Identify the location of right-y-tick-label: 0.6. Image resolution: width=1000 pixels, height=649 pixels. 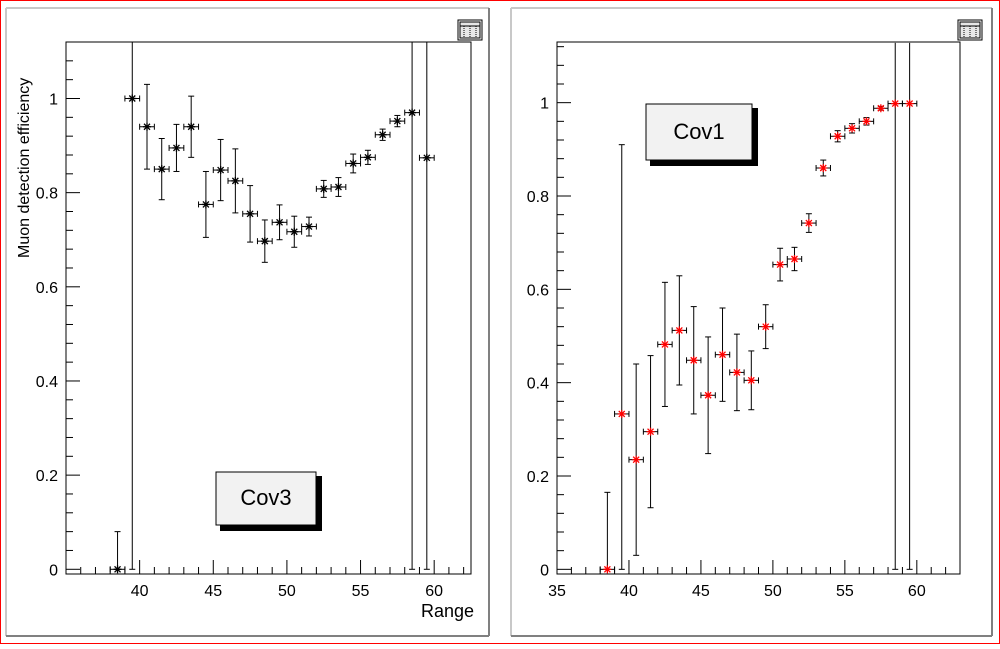
(538, 290).